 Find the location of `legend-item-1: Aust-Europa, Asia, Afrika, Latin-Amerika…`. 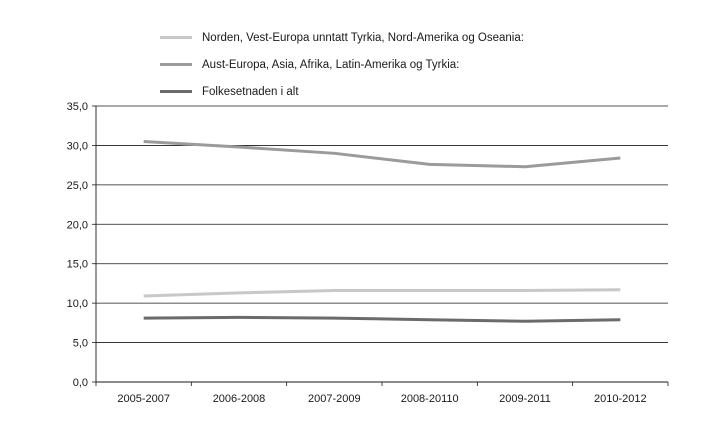

legend-item-1: Aust-Europa, Asia, Afrika, Latin-Amerika… is located at coordinates (342, 64).